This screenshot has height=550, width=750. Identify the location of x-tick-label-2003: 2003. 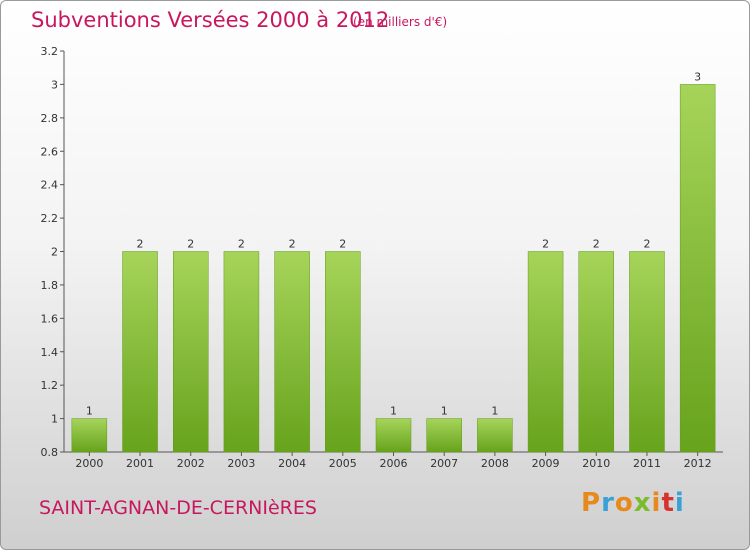
(241, 463).